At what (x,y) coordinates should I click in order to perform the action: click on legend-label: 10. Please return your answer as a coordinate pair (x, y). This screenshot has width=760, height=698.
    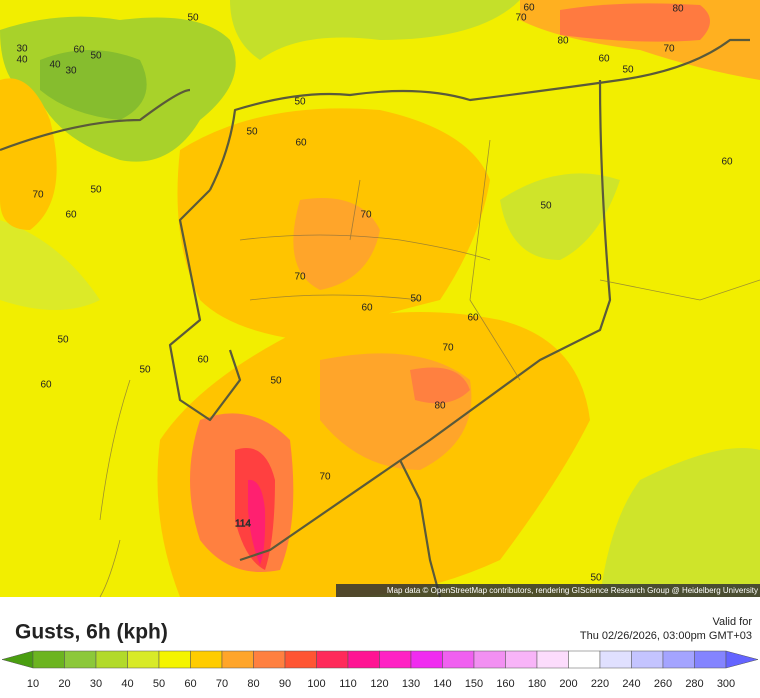
    Looking at the image, I should click on (33, 684).